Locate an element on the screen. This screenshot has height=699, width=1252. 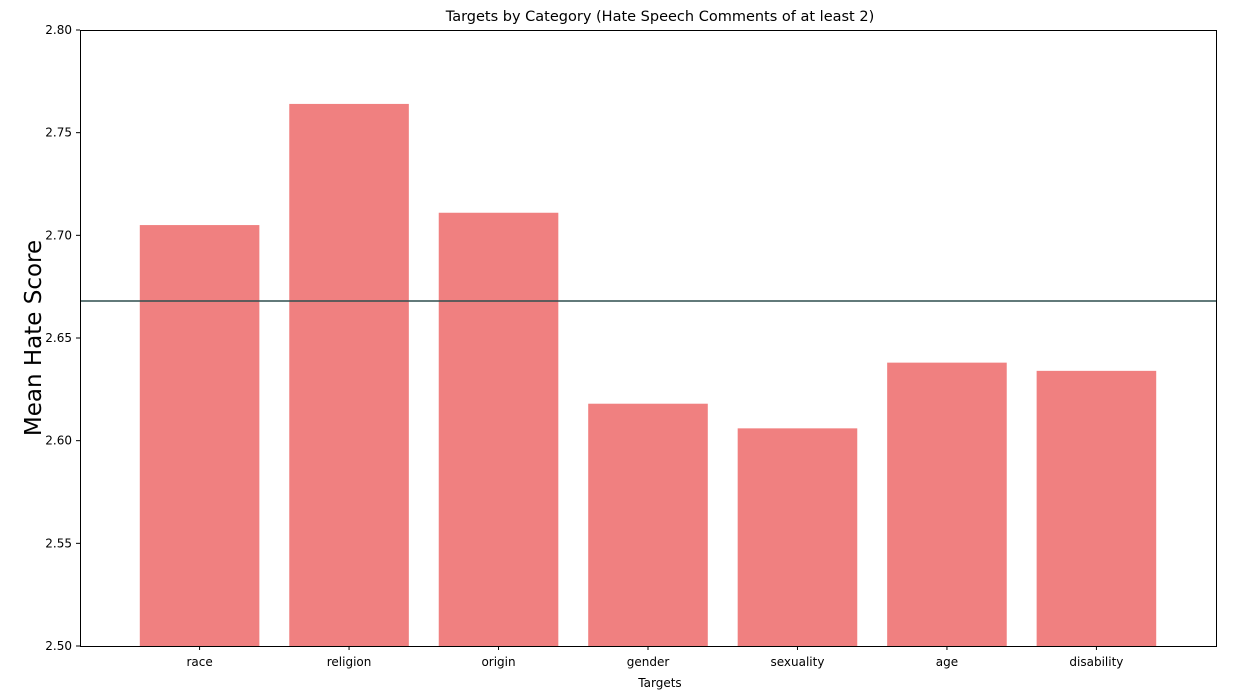
y-axis-label: Mean Hate Score is located at coordinates (34, 338).